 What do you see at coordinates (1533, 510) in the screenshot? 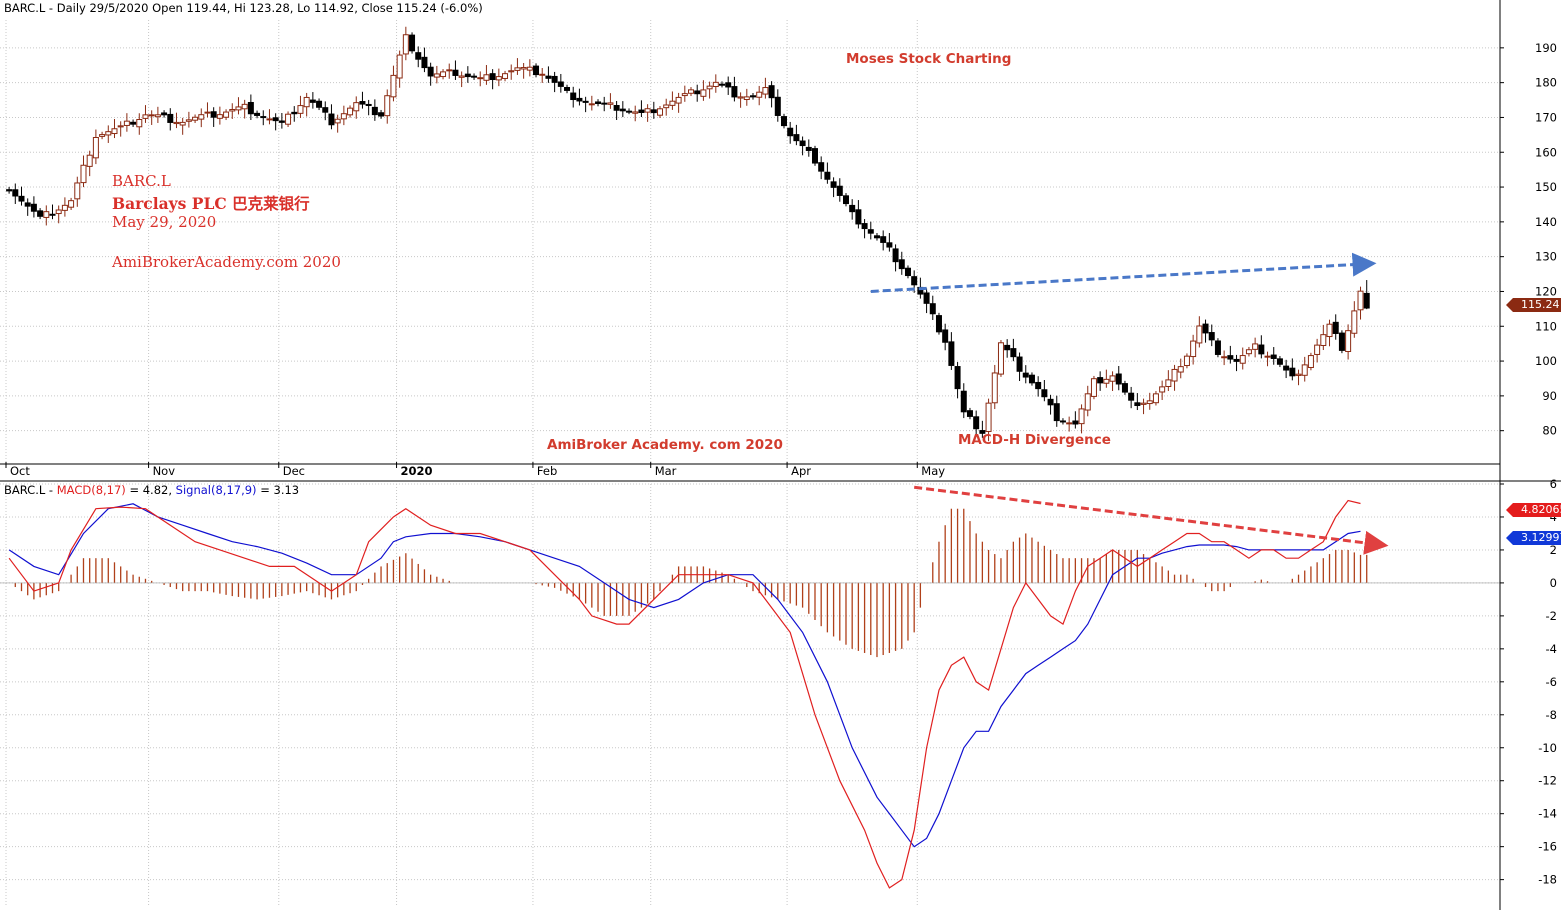
I see `macd-value-tag: 4.82065` at bounding box center [1533, 510].